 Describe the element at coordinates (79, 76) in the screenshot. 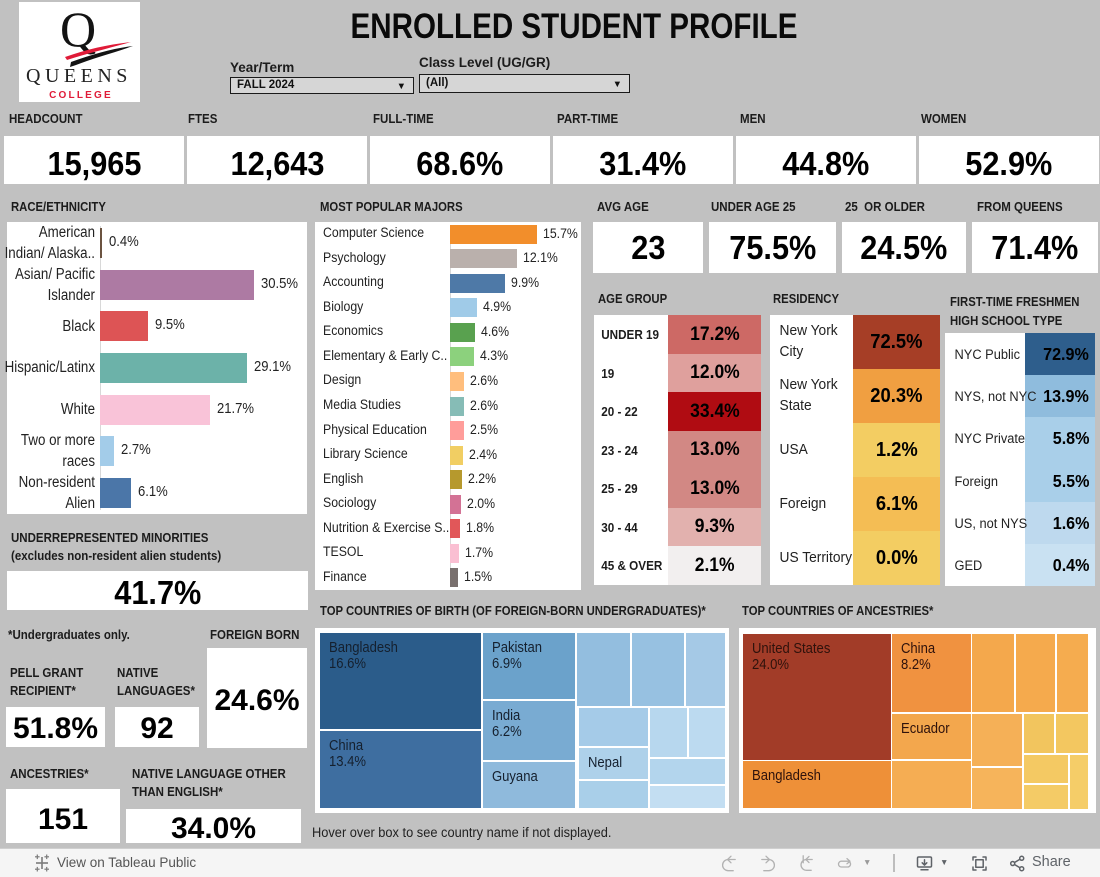

I see `svg-text: QUEENS` at that location.